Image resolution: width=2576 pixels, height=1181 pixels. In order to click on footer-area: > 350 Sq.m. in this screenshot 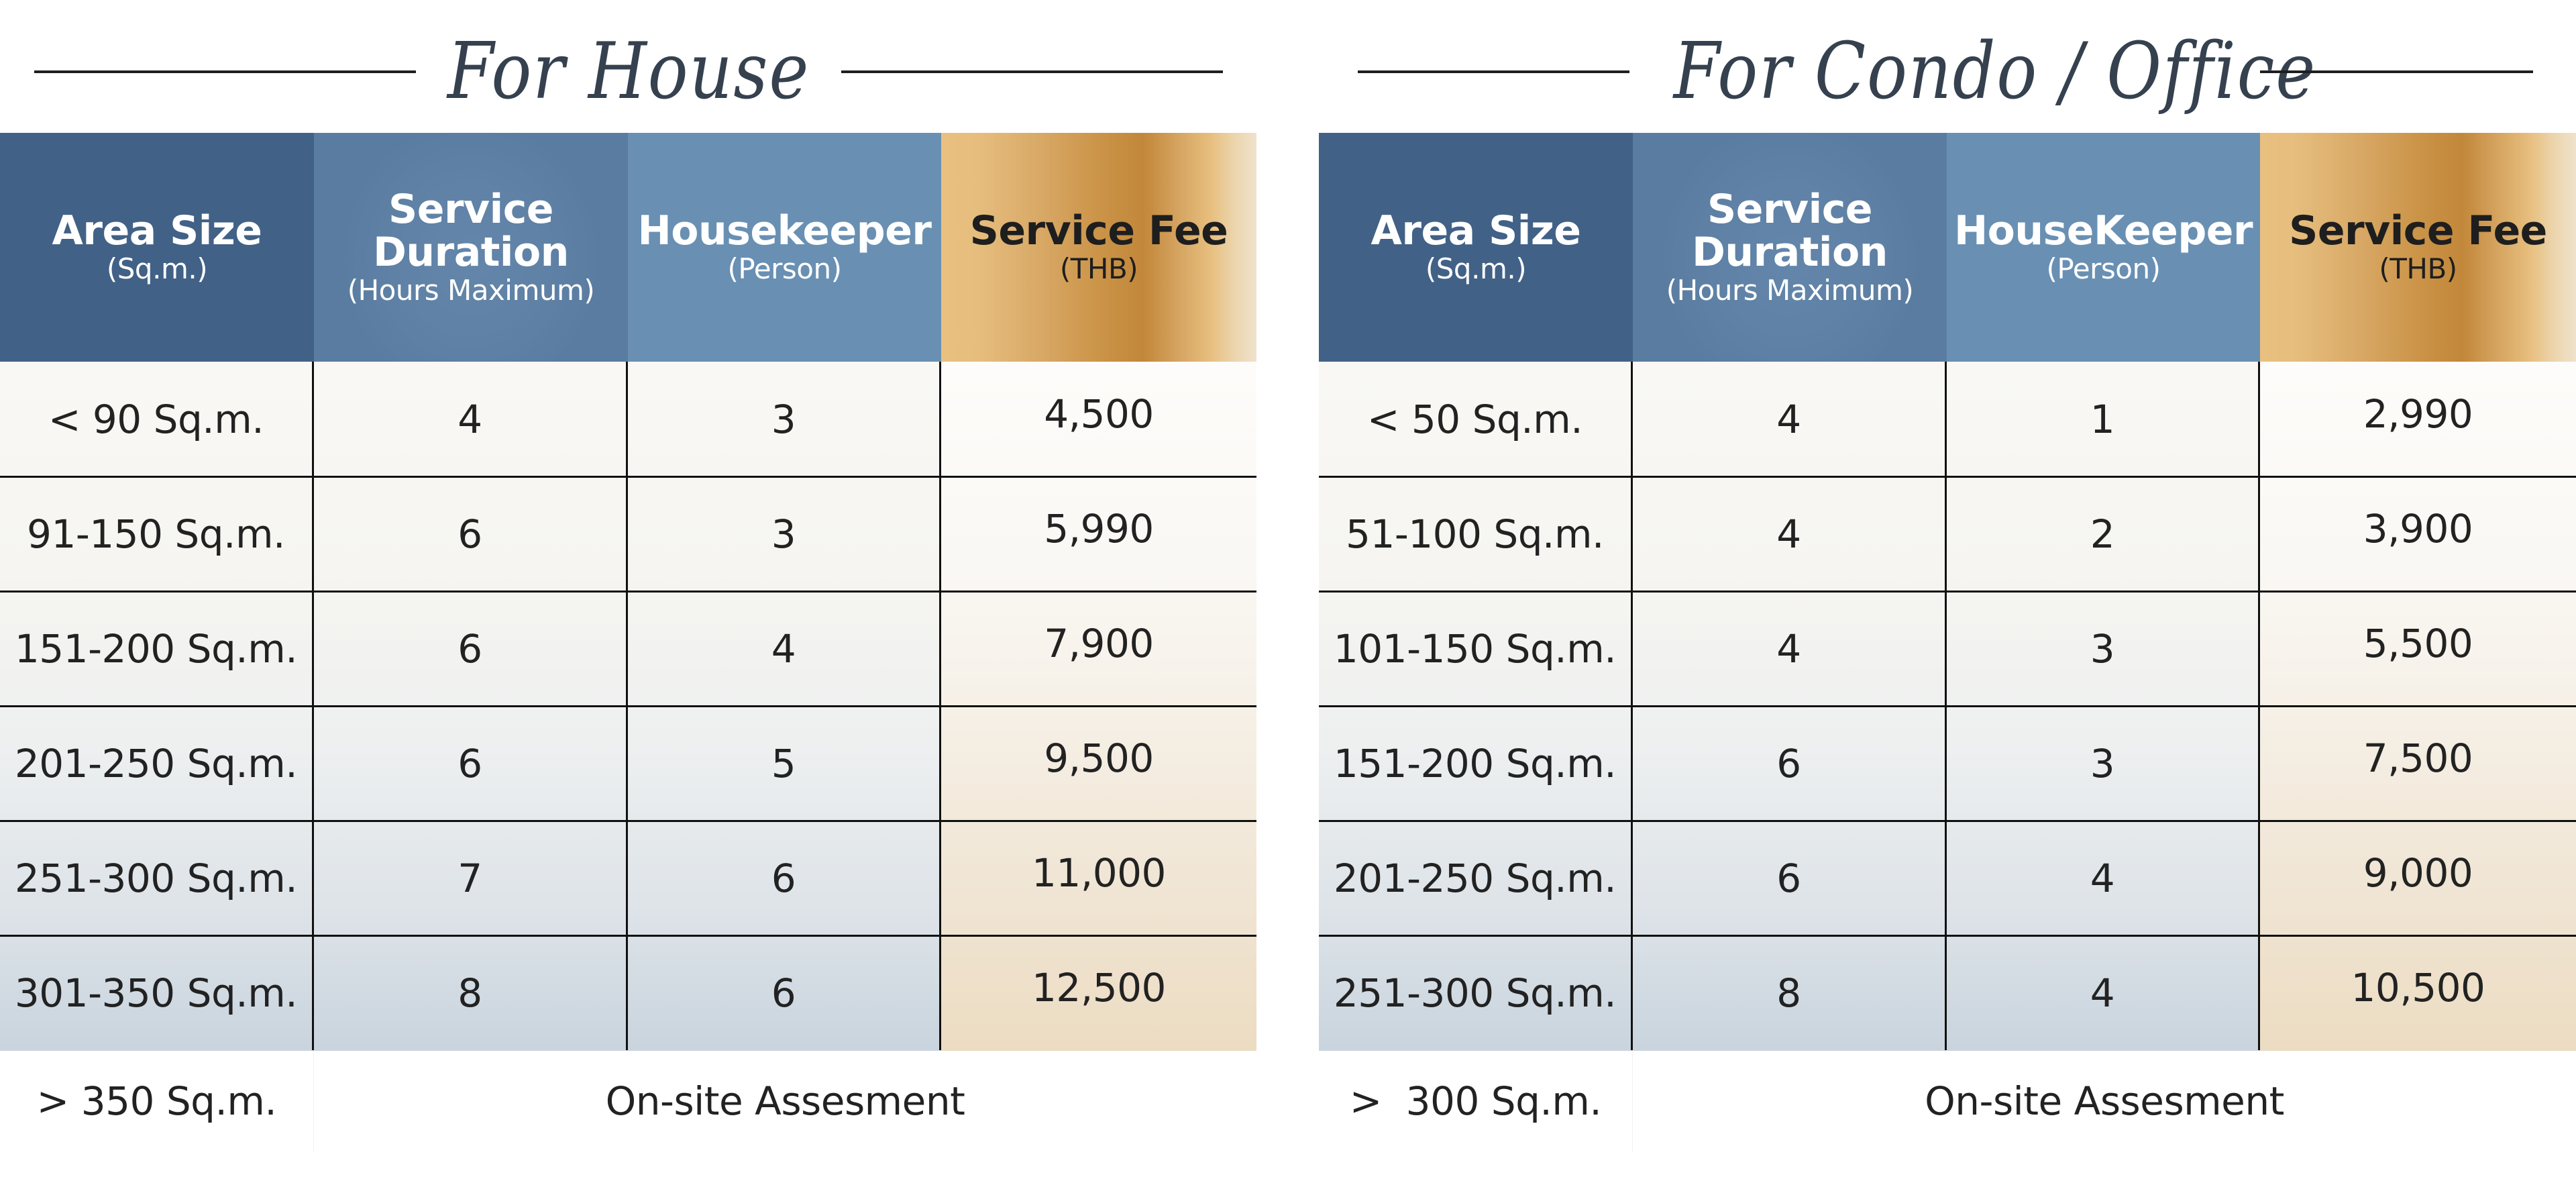, I will do `click(157, 1101)`.